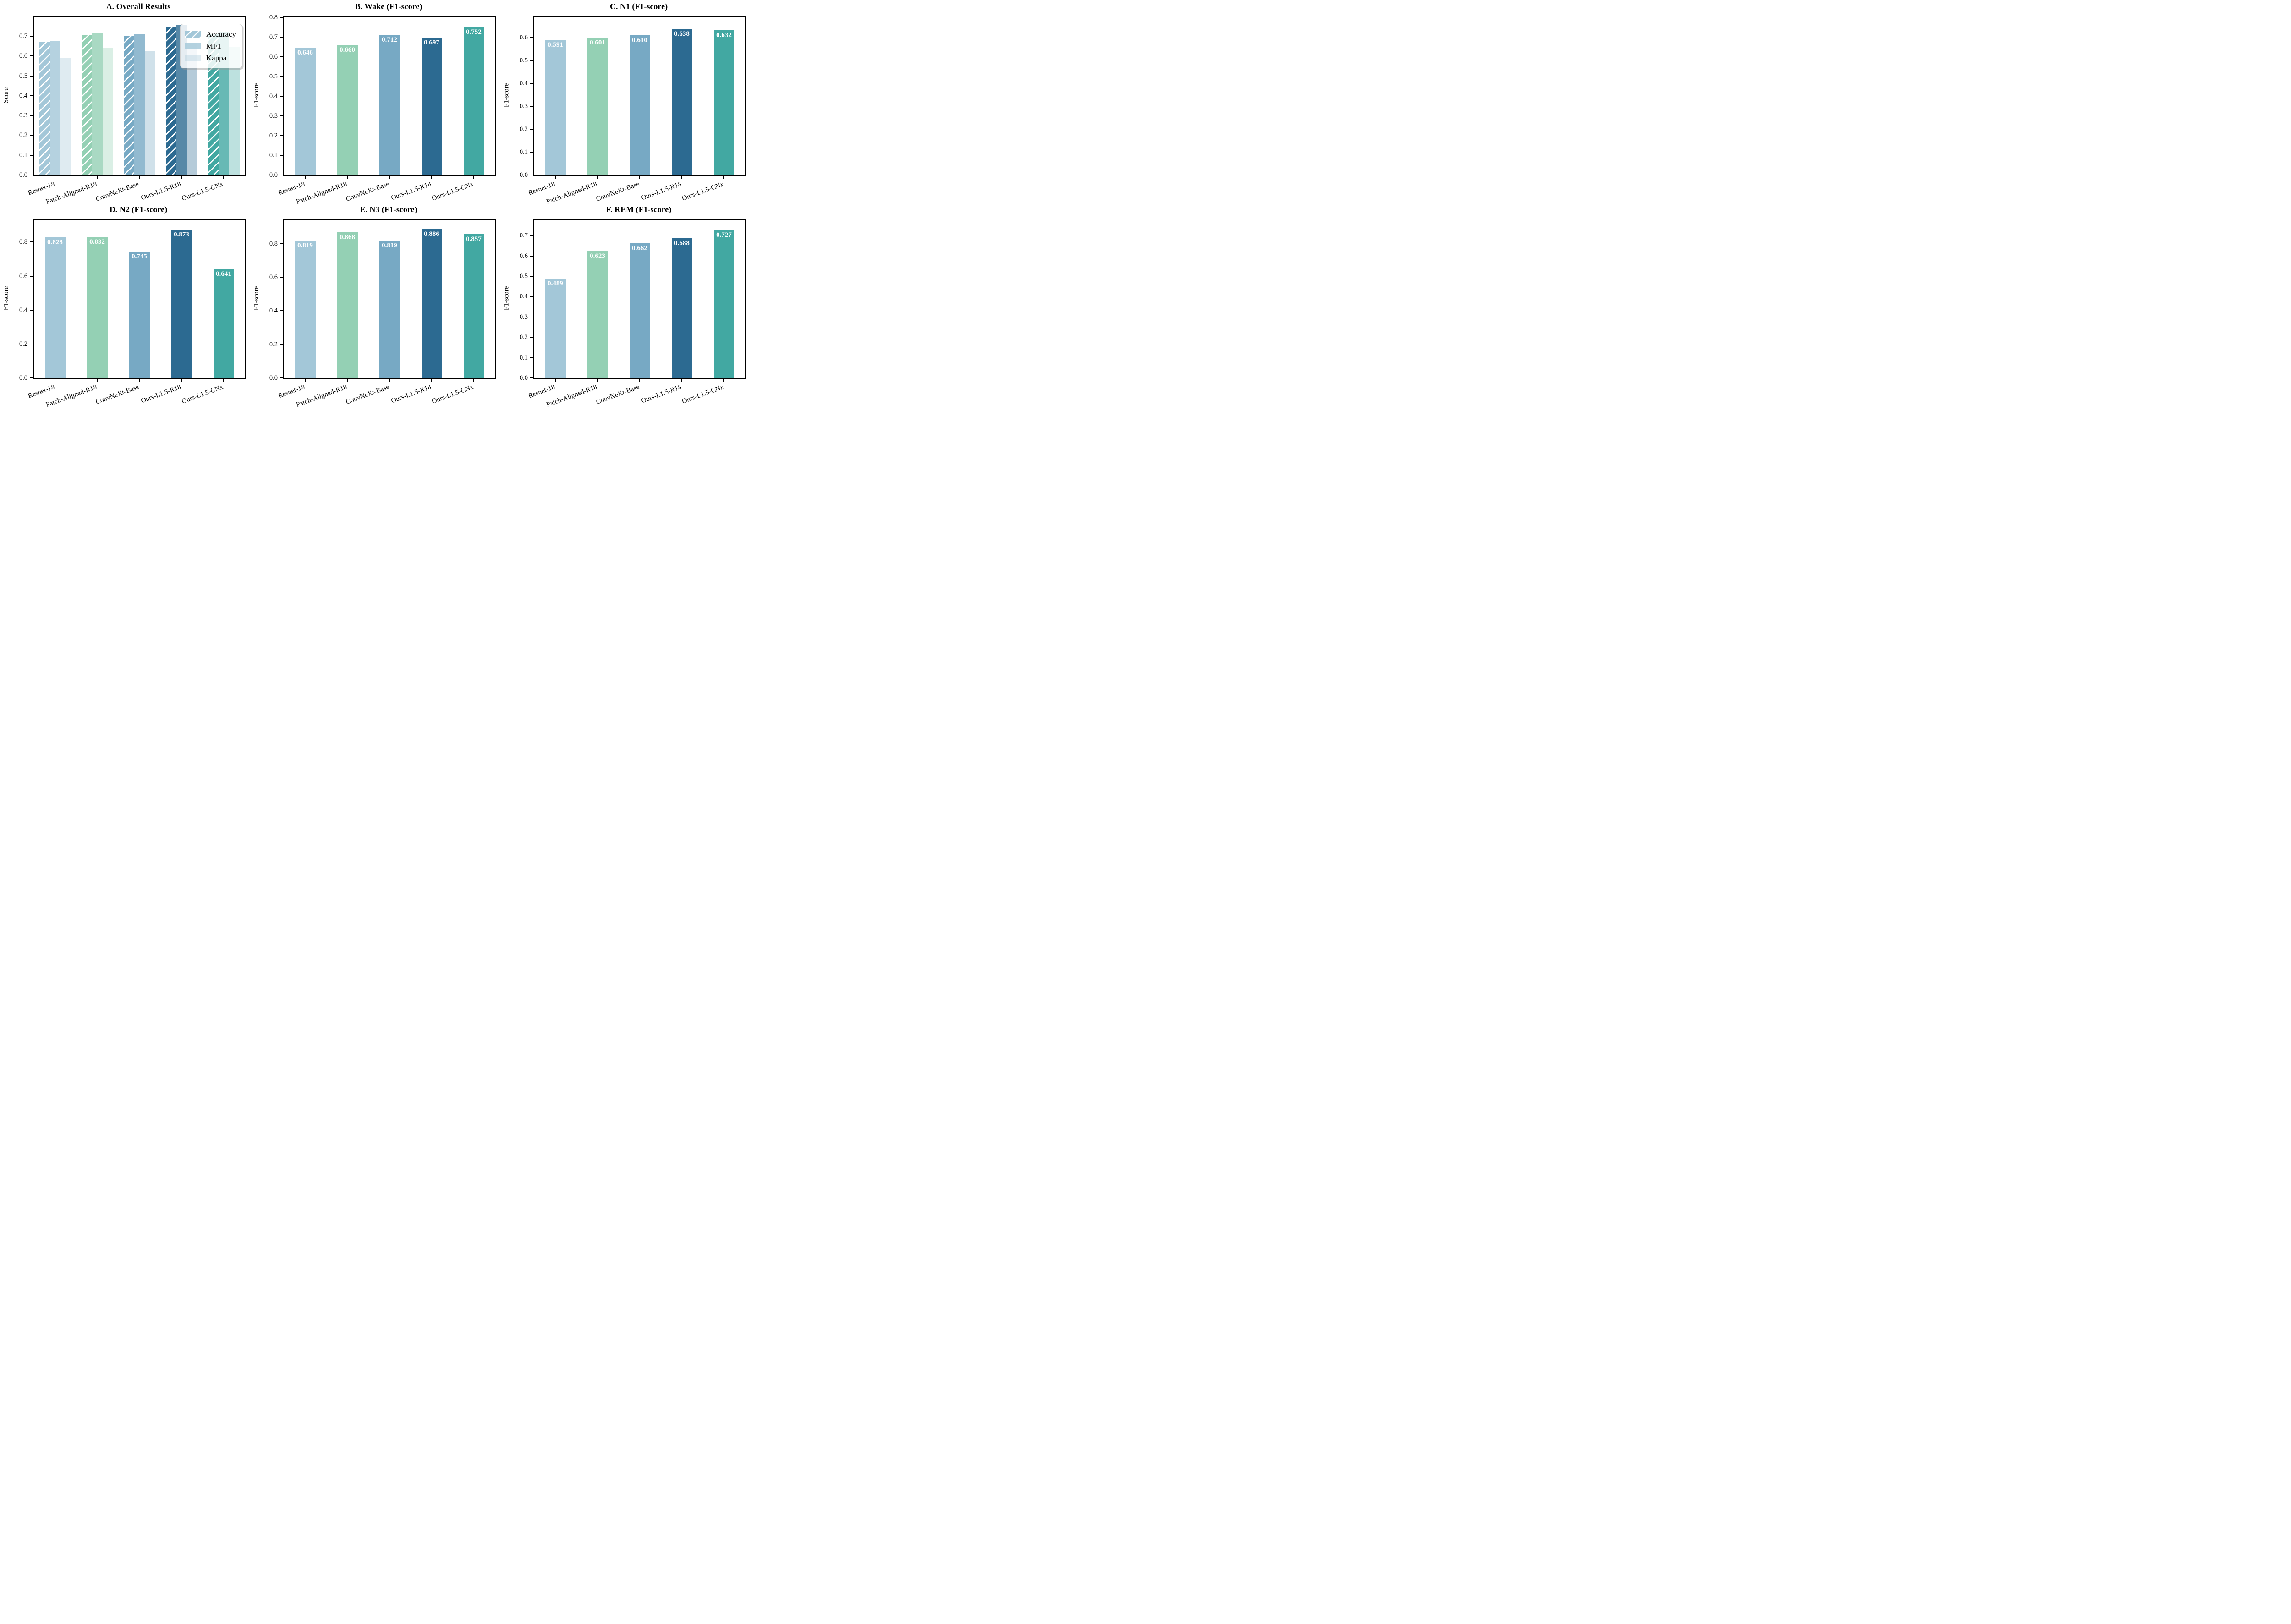 This screenshot has width=2291, height=1624. What do you see at coordinates (556, 45) in the screenshot?
I see `bar-value-label: 0.591` at bounding box center [556, 45].